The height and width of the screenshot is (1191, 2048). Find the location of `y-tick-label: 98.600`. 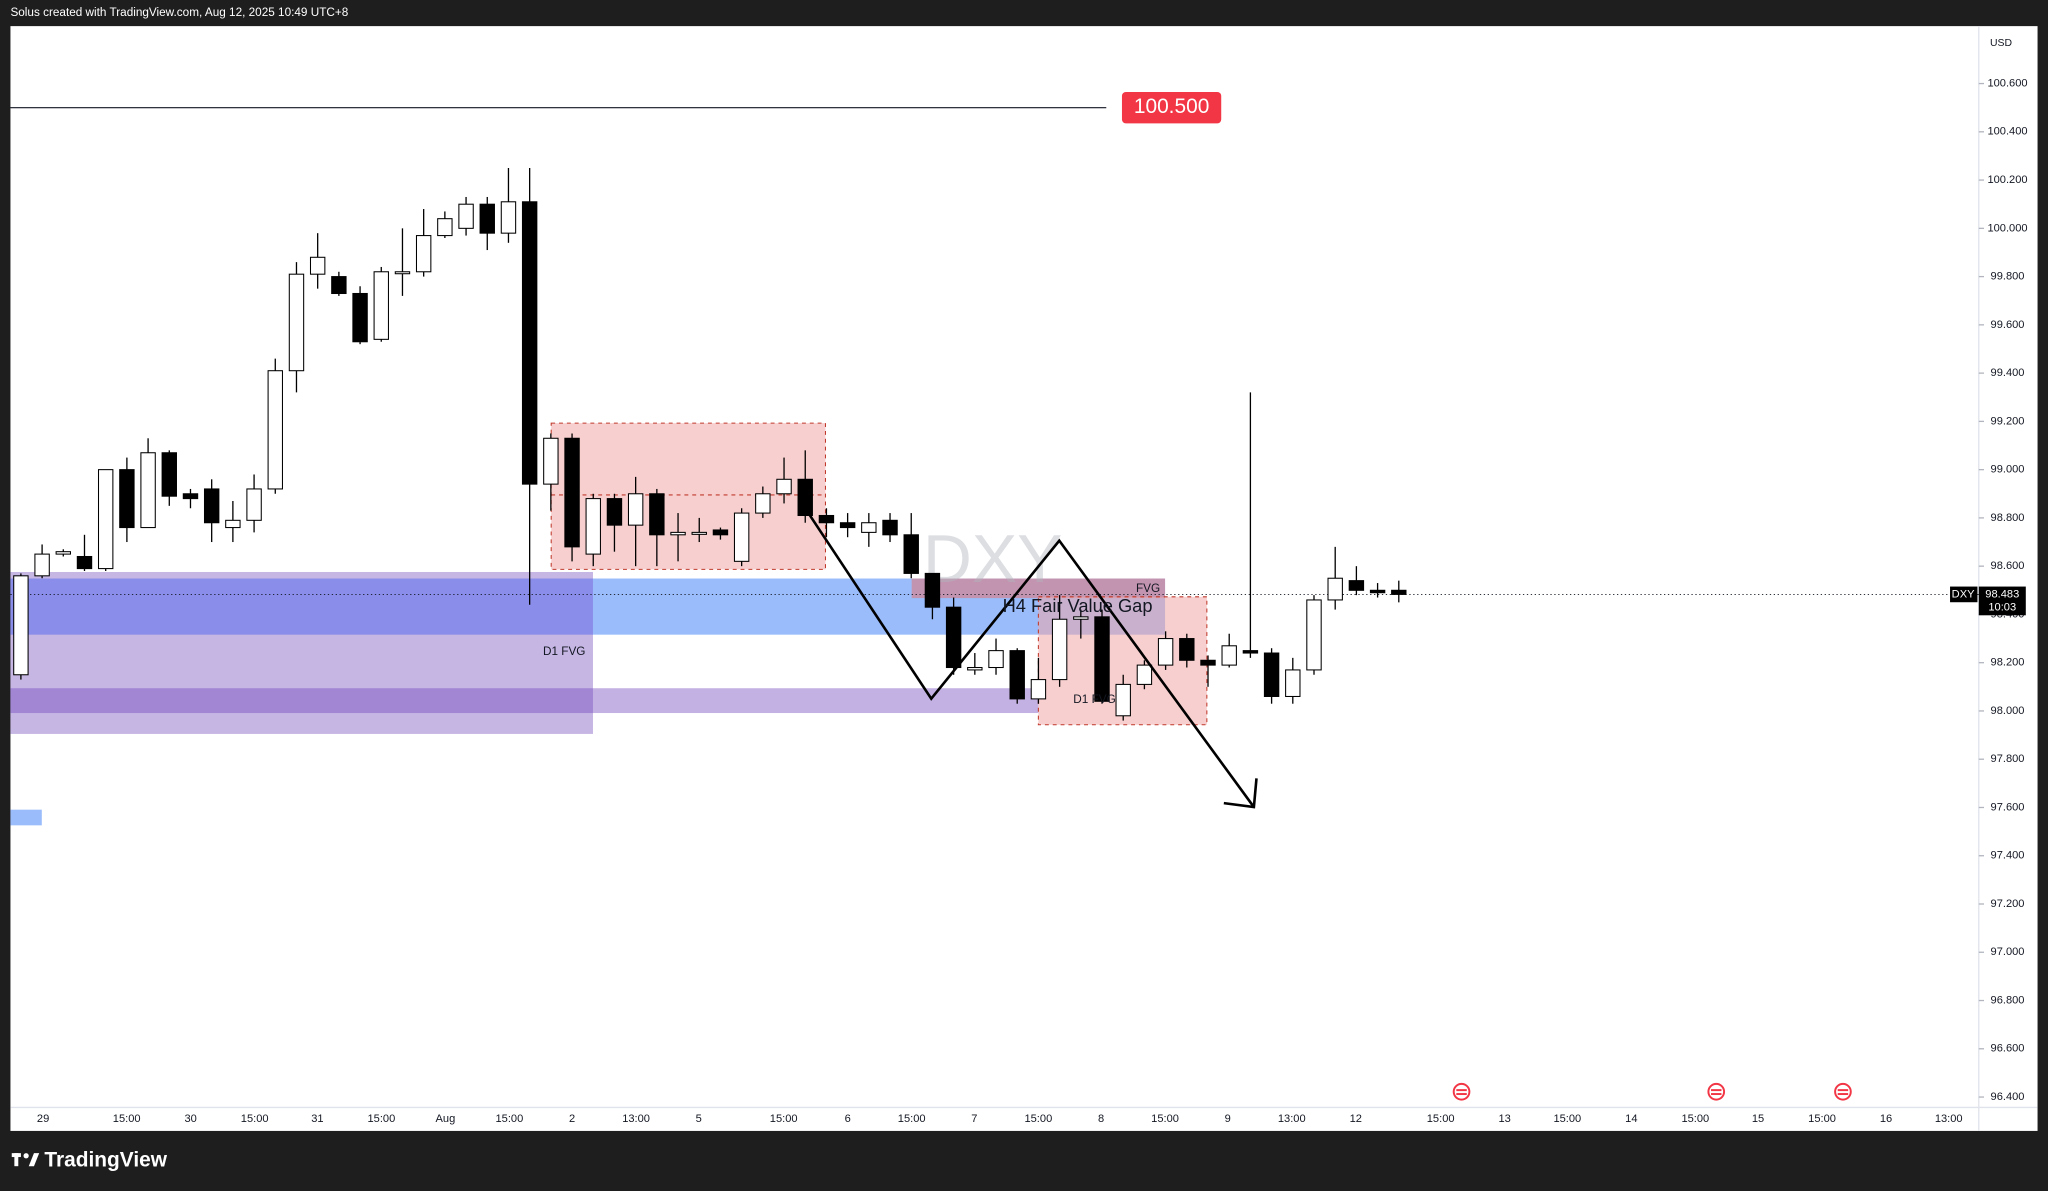

y-tick-label: 98.600 is located at coordinates (2008, 566).